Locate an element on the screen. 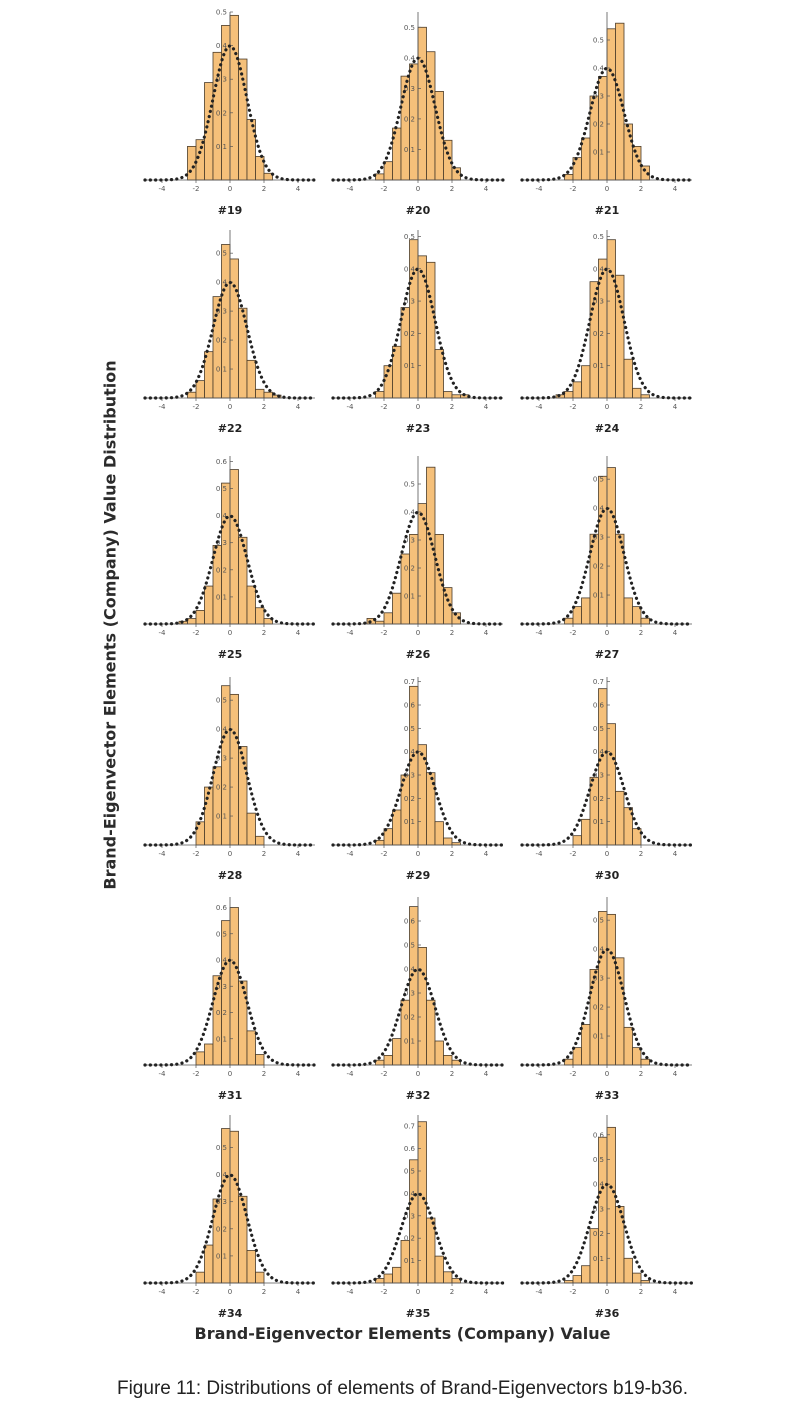 Image resolution: width=805 pixels, height=1414 pixels. histogram-panel: -4 -2 0 2 4 0.1 0.2 0.3 0.4 0.5 0.6 #36 is located at coordinates (607, 1217).